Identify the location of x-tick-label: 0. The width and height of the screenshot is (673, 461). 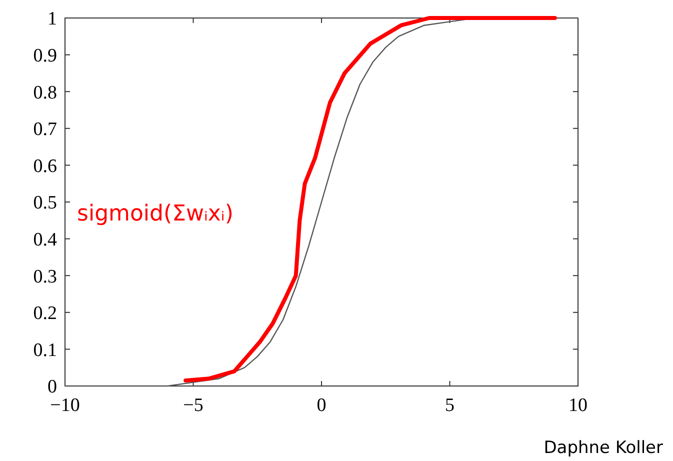
(321, 405).